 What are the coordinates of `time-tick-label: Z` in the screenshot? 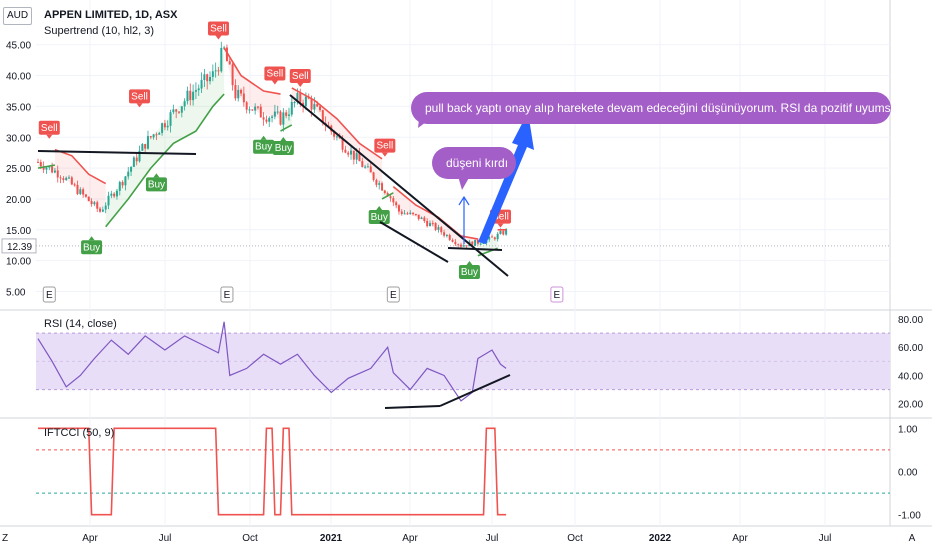 It's located at (5, 538).